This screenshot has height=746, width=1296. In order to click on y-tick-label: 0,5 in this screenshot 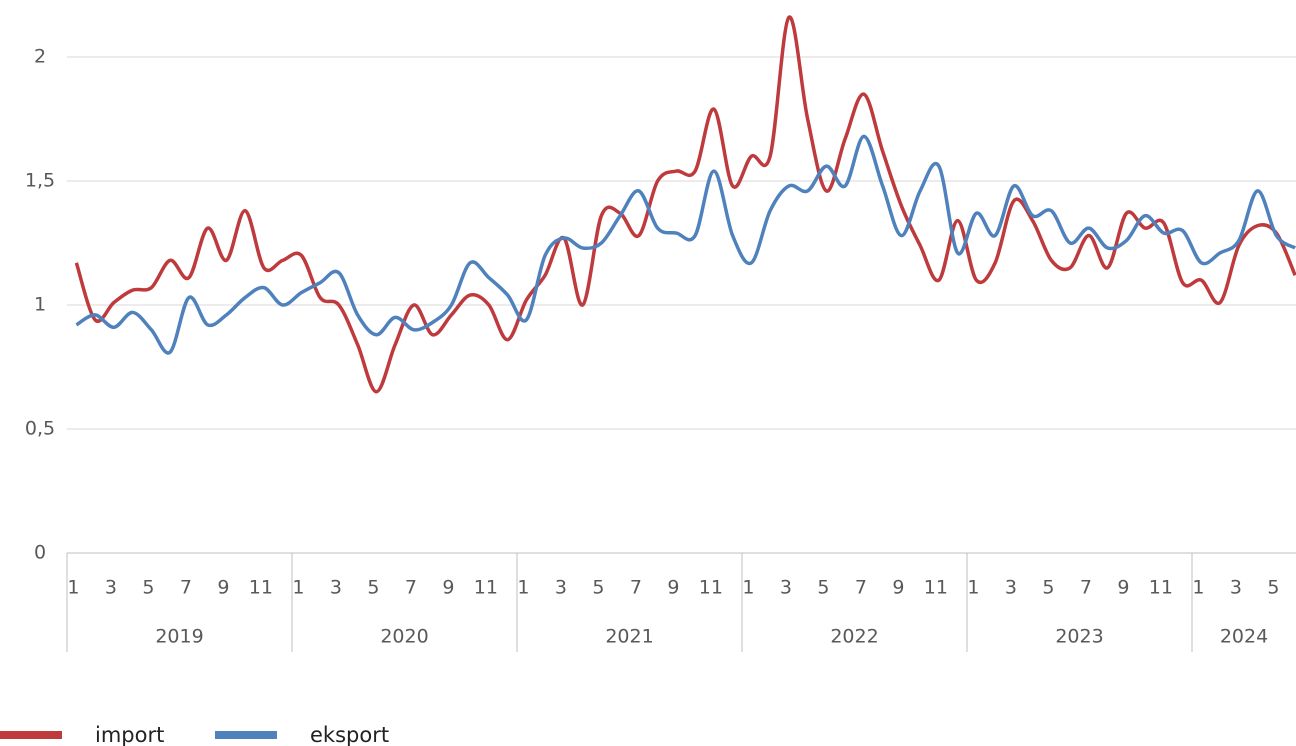, I will do `click(40, 429)`.